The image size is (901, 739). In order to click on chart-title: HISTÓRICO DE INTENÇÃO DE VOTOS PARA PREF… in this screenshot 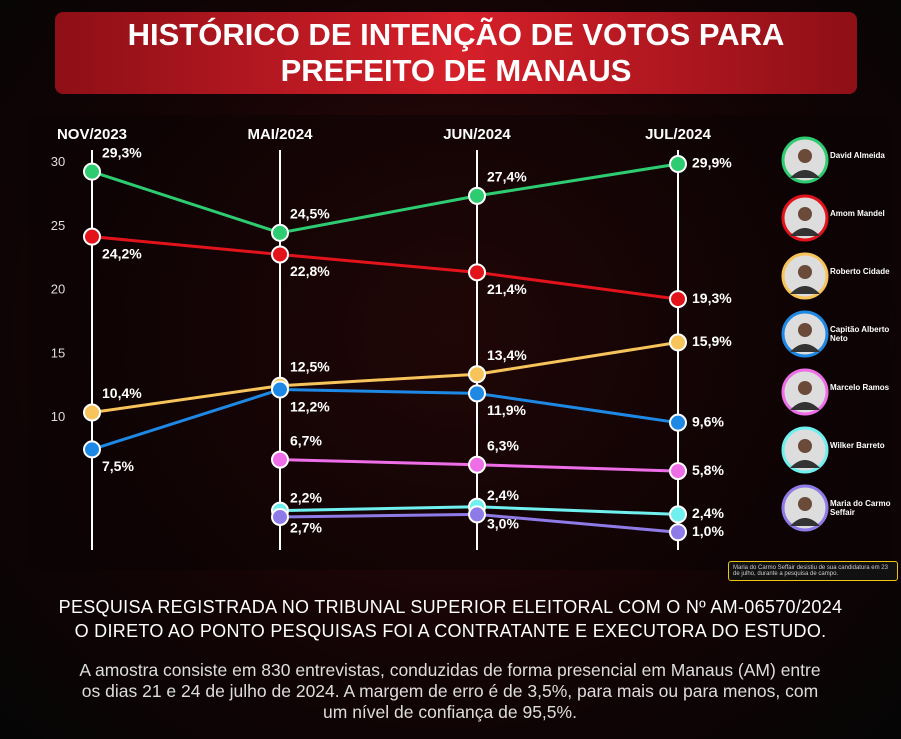, I will do `click(456, 52)`.